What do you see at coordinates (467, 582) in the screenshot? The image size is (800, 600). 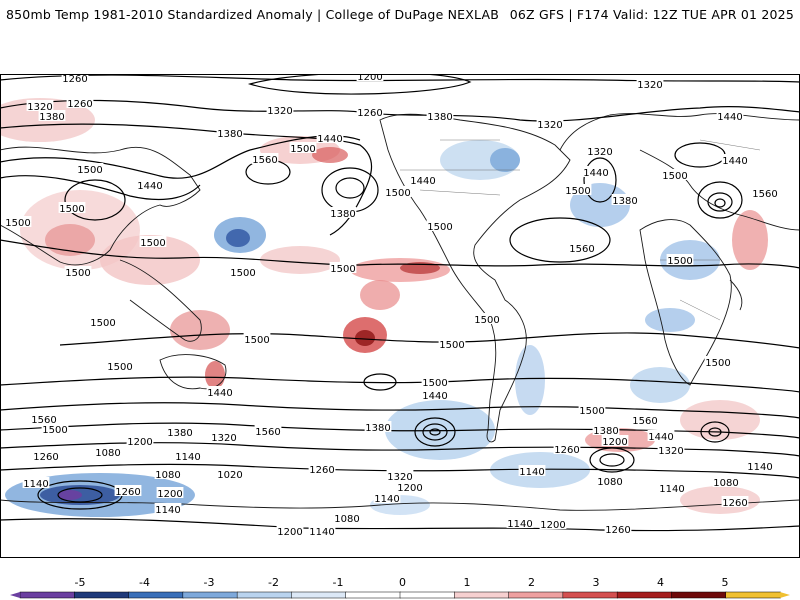 I see `colorbar-tick-label: 1` at bounding box center [467, 582].